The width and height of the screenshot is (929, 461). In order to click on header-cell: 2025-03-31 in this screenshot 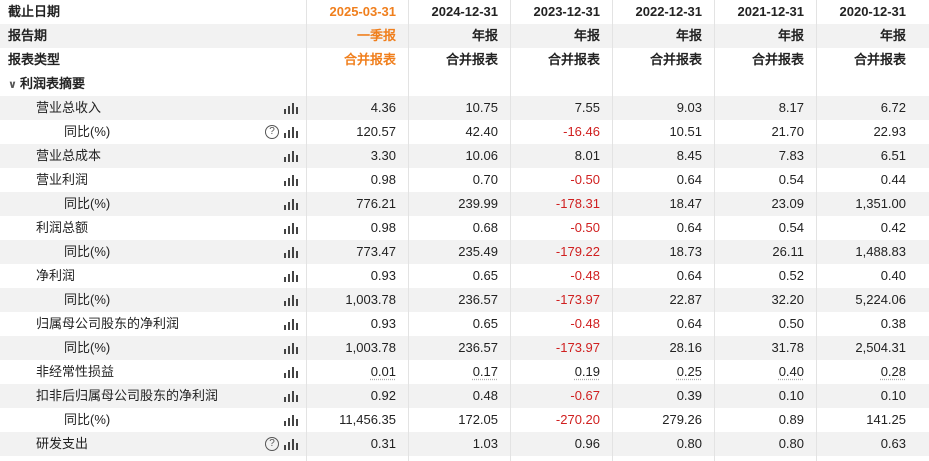, I will do `click(363, 11)`.